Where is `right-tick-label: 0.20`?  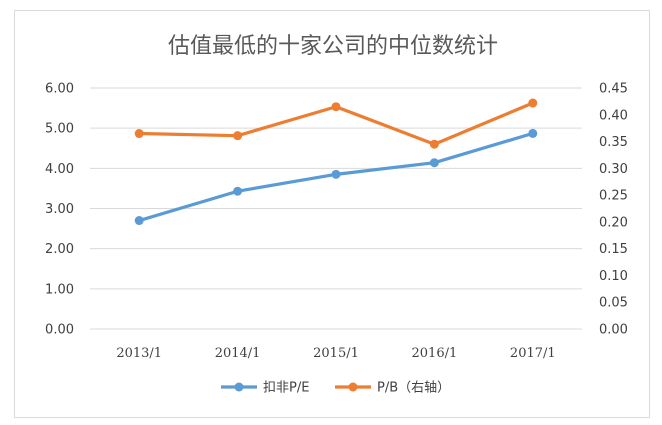
right-tick-label: 0.20 is located at coordinates (613, 222).